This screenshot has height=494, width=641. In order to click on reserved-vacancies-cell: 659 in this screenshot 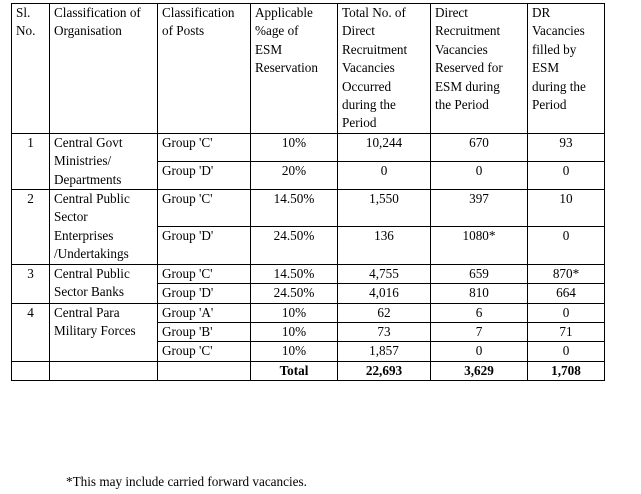, I will do `click(479, 274)`.